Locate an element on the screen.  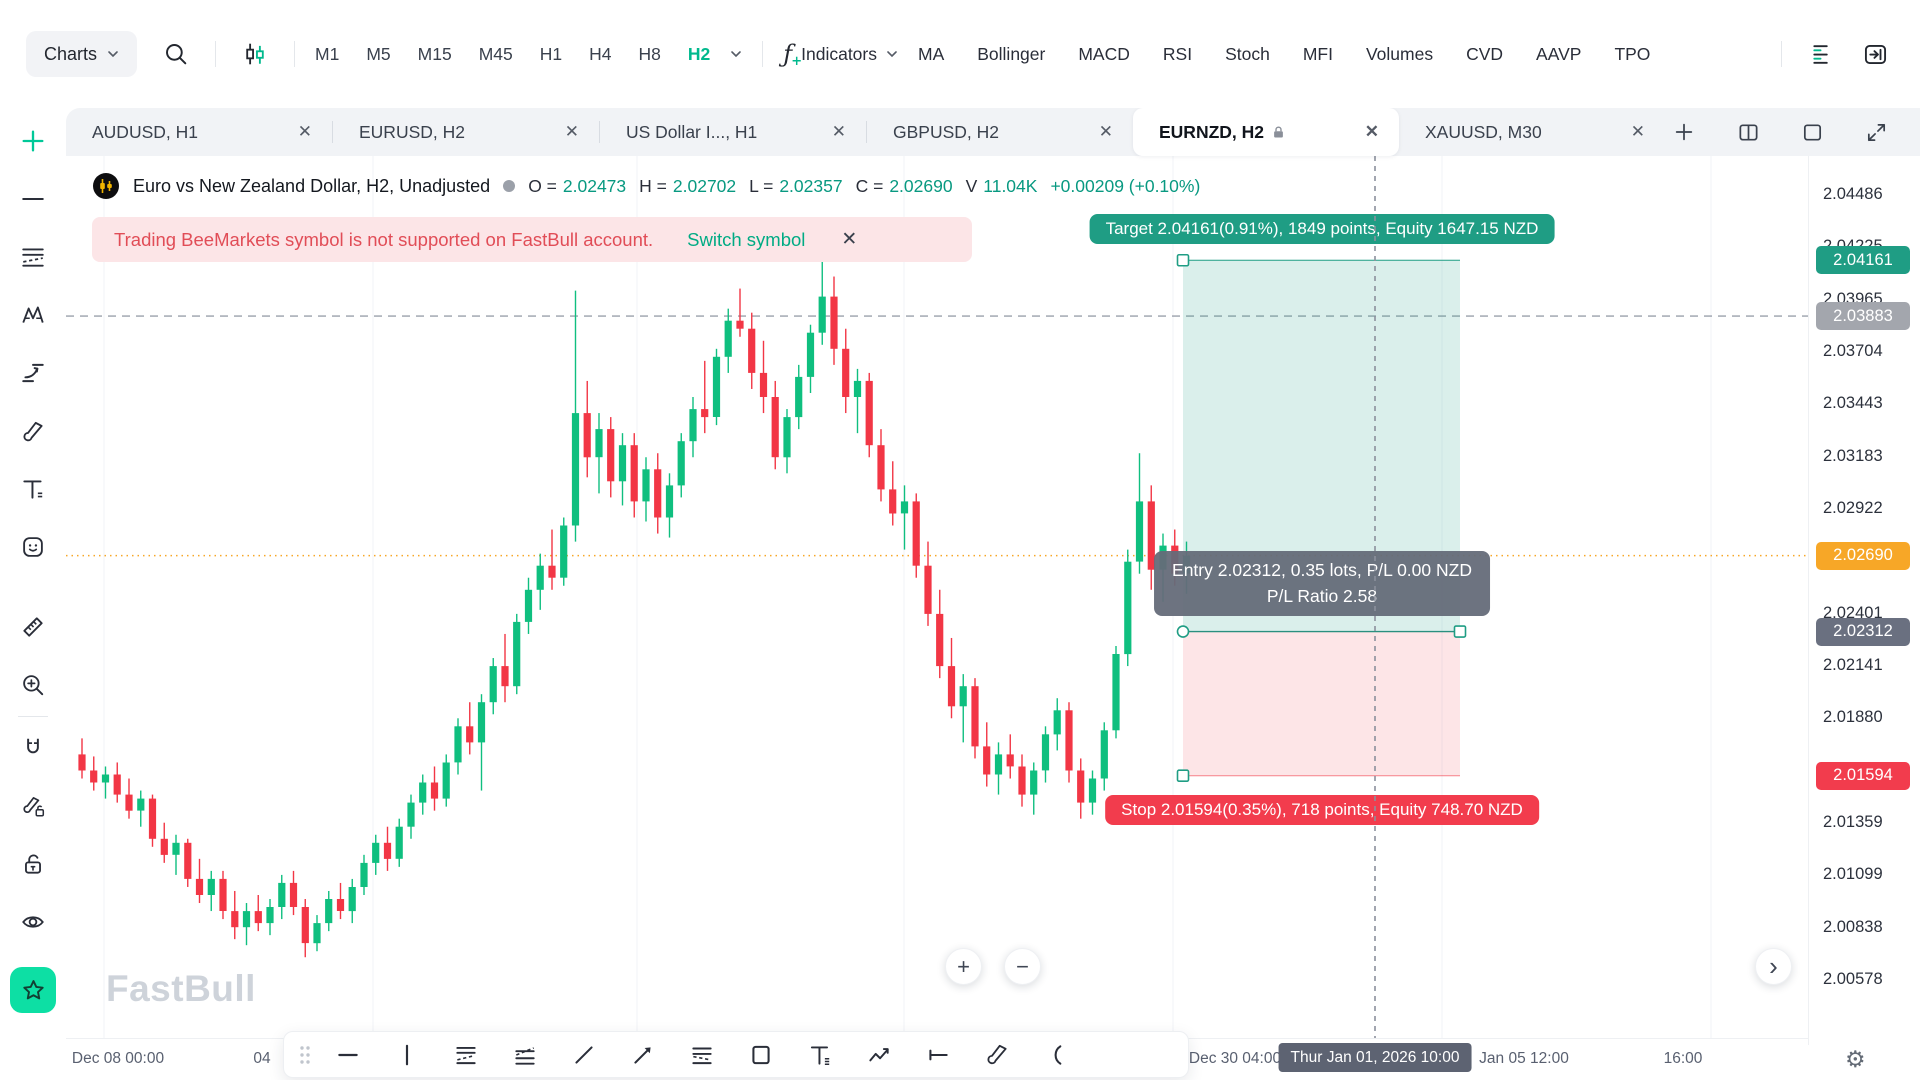
parallel-channel-button is located at coordinates (524, 1055).